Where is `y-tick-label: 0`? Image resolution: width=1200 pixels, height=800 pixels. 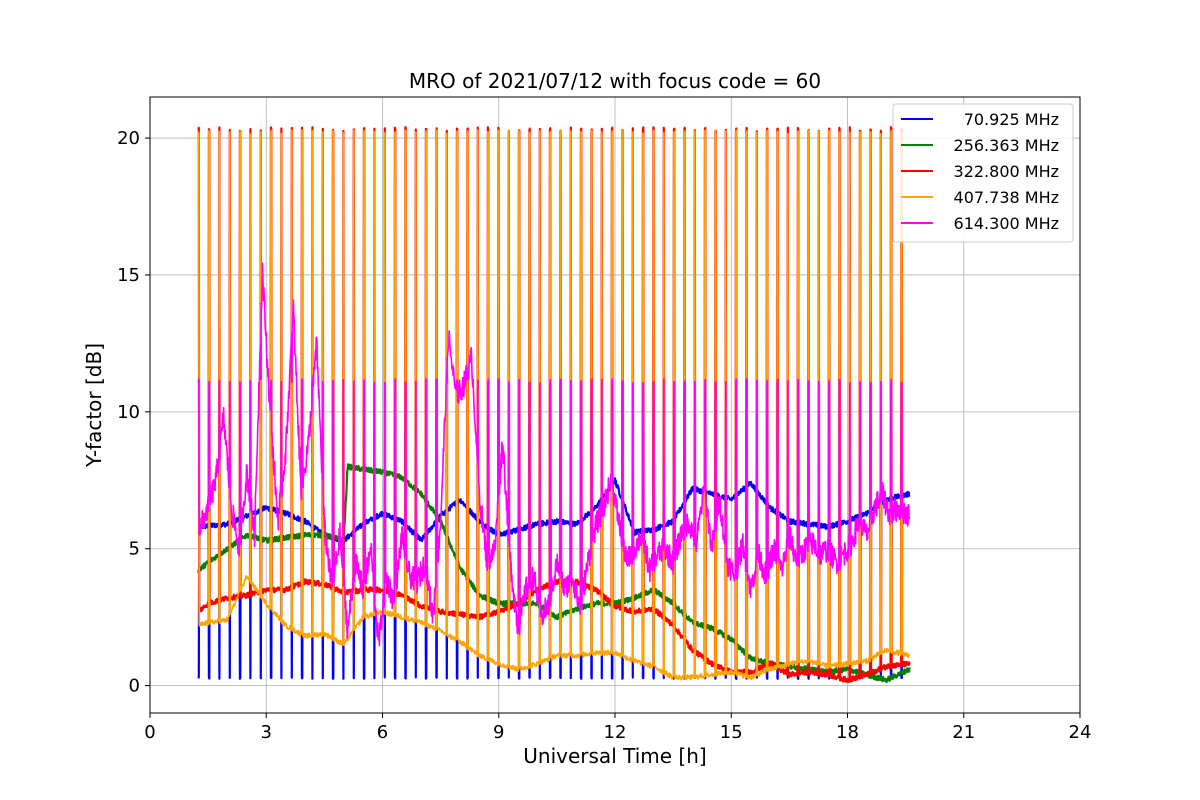
y-tick-label: 0 is located at coordinates (134, 686).